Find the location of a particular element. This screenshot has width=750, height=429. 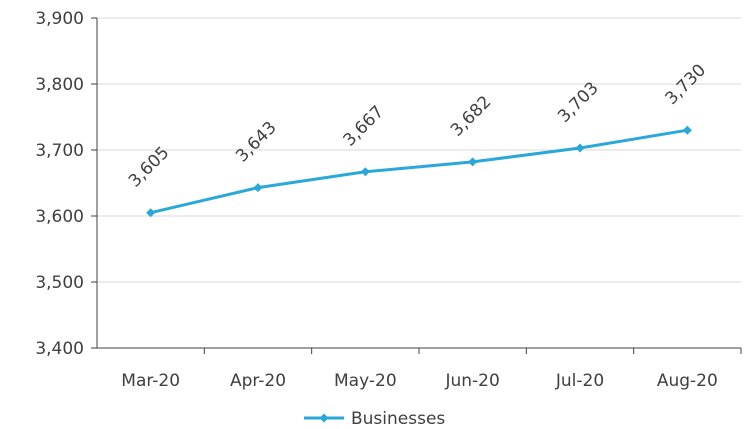

legend: Businesses is located at coordinates (374, 419).